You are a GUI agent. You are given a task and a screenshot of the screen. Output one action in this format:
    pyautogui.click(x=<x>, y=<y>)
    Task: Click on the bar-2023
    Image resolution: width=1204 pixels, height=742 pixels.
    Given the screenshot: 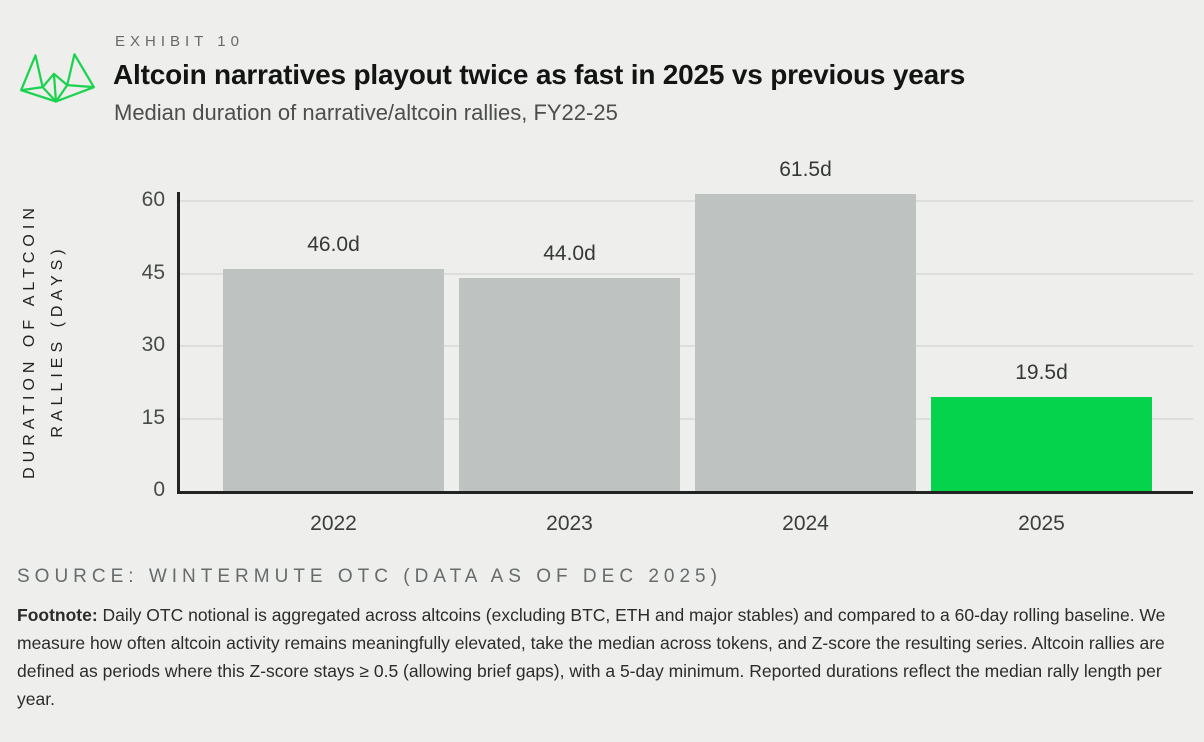 What is the action you would take?
    pyautogui.click(x=569, y=384)
    